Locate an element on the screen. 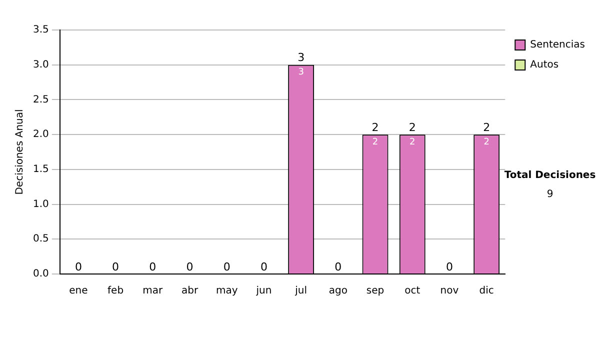 This screenshot has height=340, width=600. y-tick-label: 0.0 is located at coordinates (40, 274).